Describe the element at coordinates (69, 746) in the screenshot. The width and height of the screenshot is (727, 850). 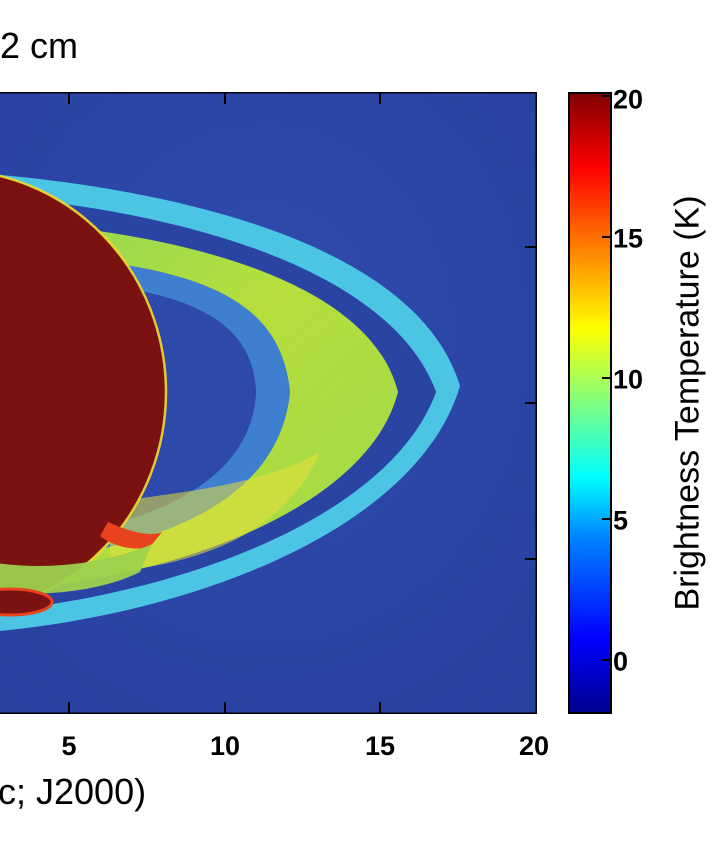
I see `x-tick-label: 5` at that location.